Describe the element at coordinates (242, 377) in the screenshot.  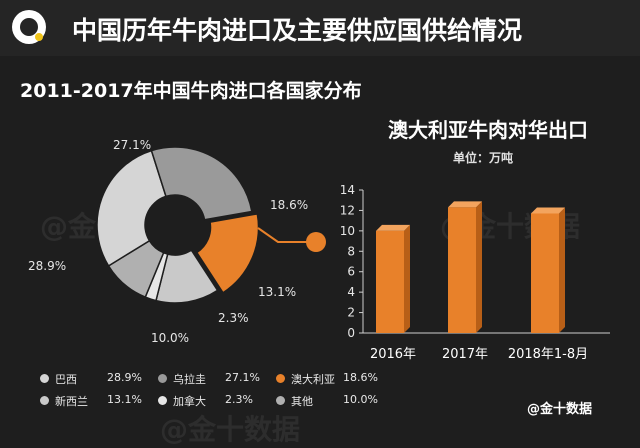
I see `legend-value: 27.1%` at that location.